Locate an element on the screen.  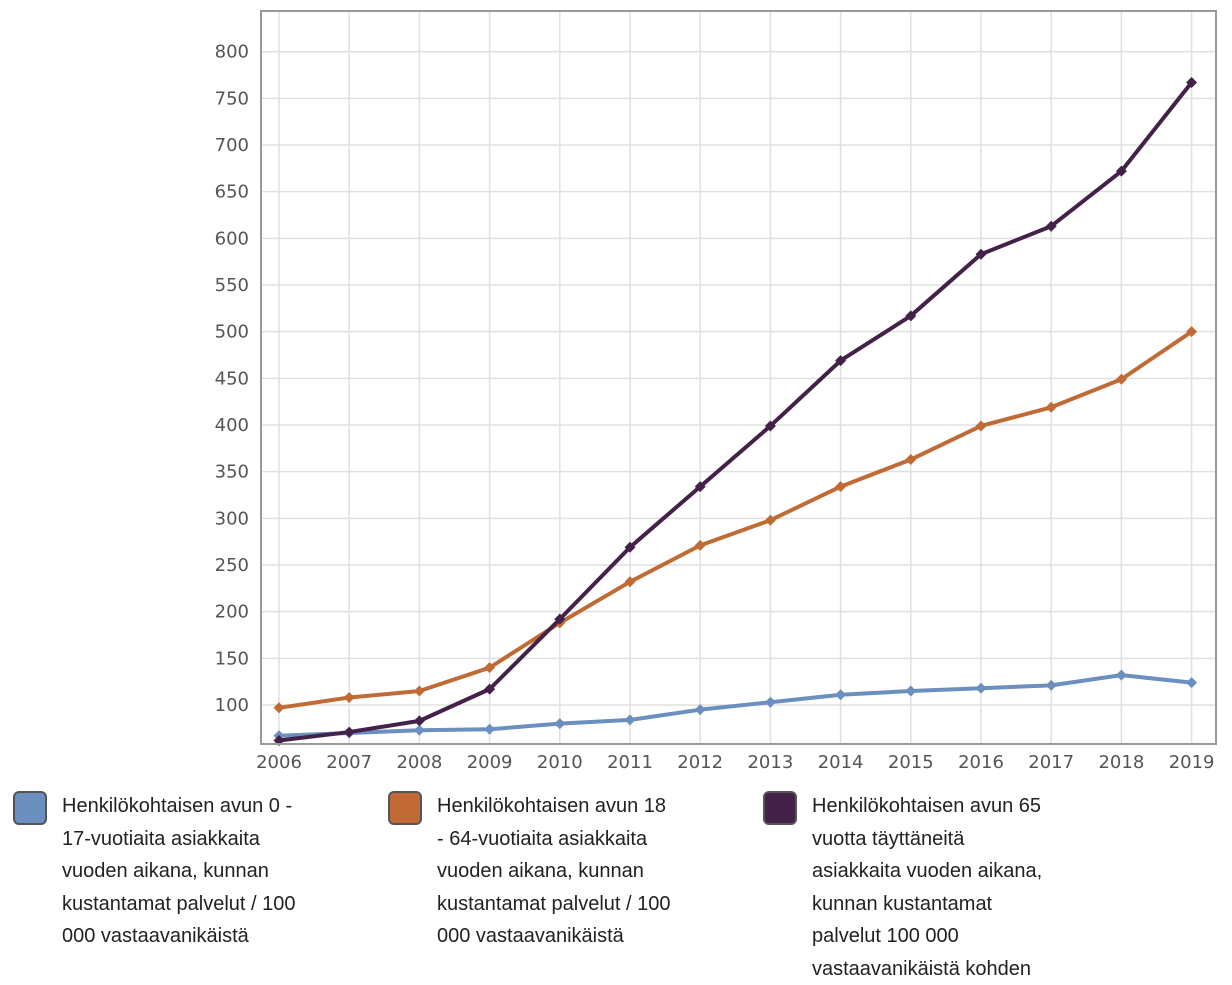
legend-65-line: vuotta täyttäneitä is located at coordinates (927, 839).